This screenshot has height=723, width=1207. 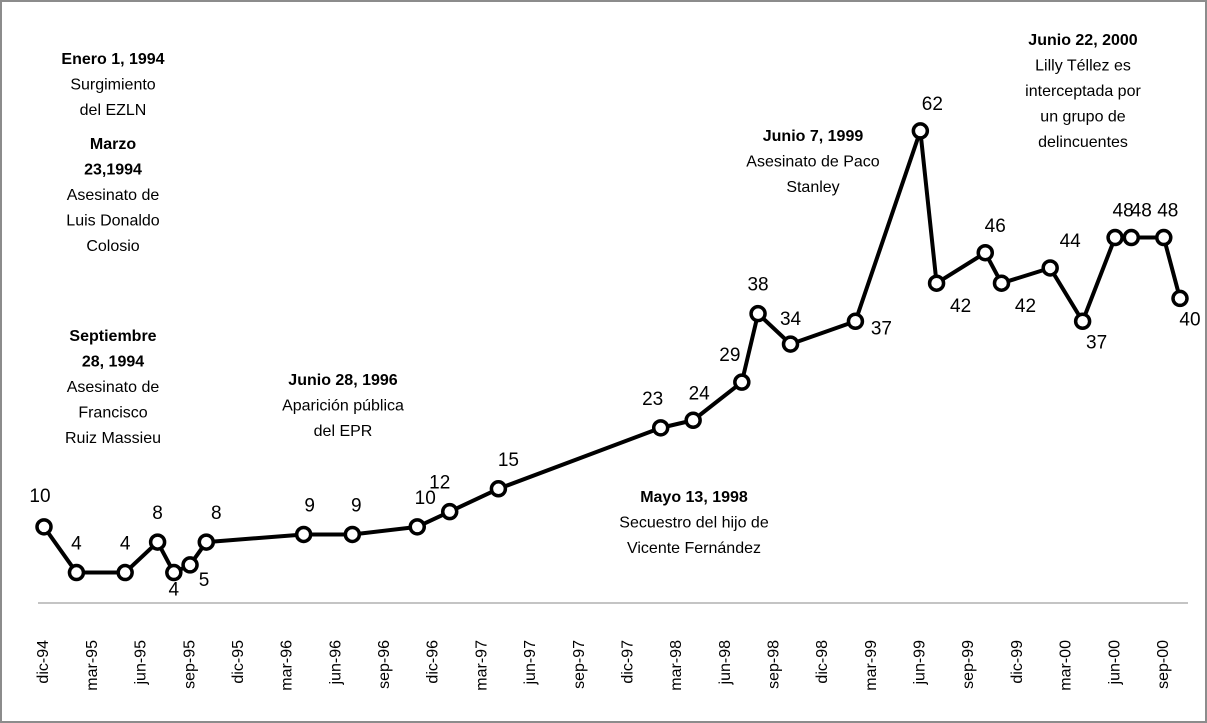 I want to click on annotation-title: Marzo, so click(x=113, y=144).